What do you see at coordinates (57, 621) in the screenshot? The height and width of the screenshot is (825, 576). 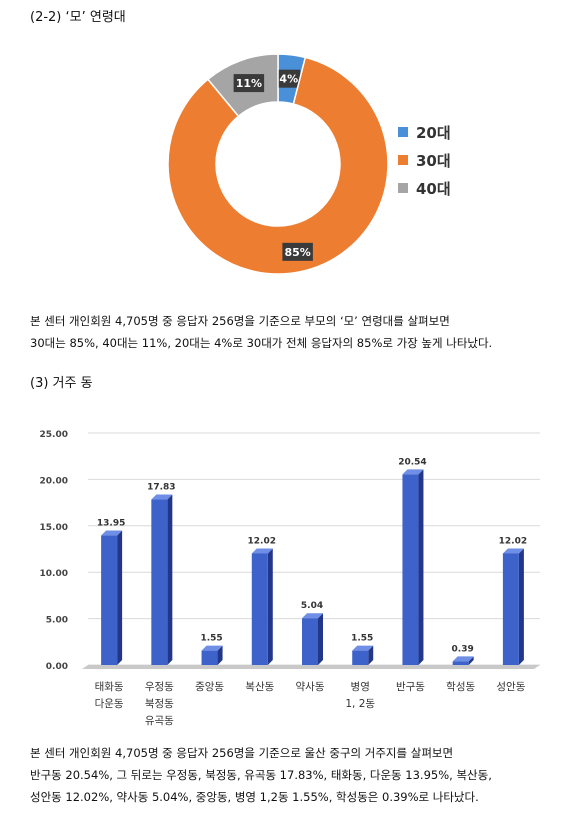 I see `y-tick-label: 5.00` at bounding box center [57, 621].